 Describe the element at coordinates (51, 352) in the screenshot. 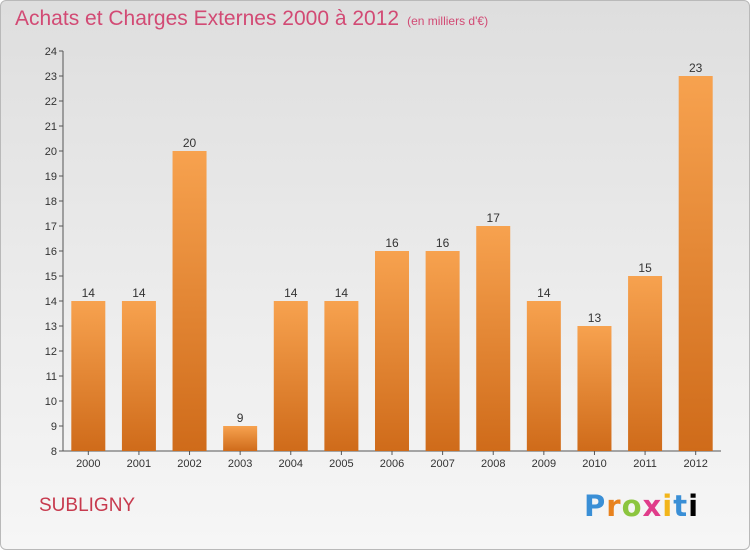

I see `y-tick-label: 12` at that location.